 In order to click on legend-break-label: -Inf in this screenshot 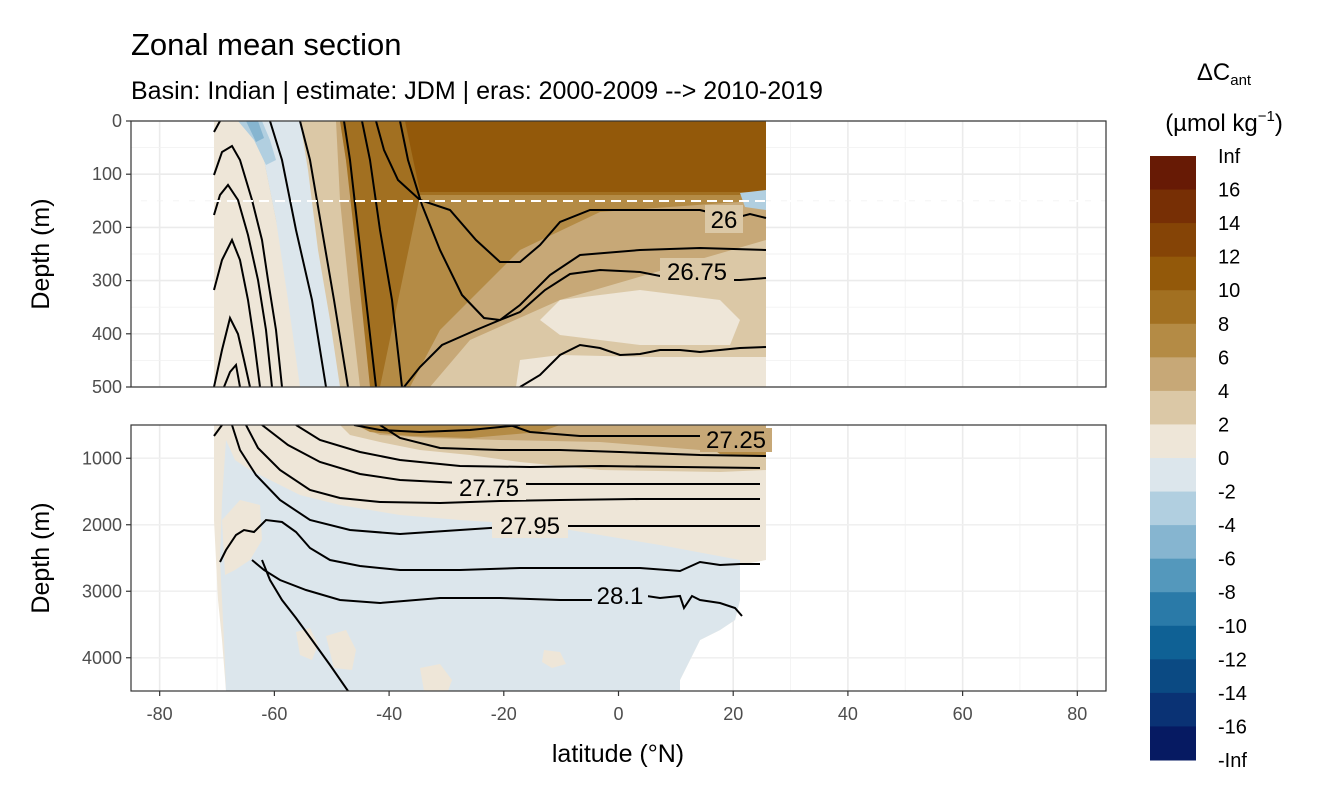, I will do `click(1232, 761)`.